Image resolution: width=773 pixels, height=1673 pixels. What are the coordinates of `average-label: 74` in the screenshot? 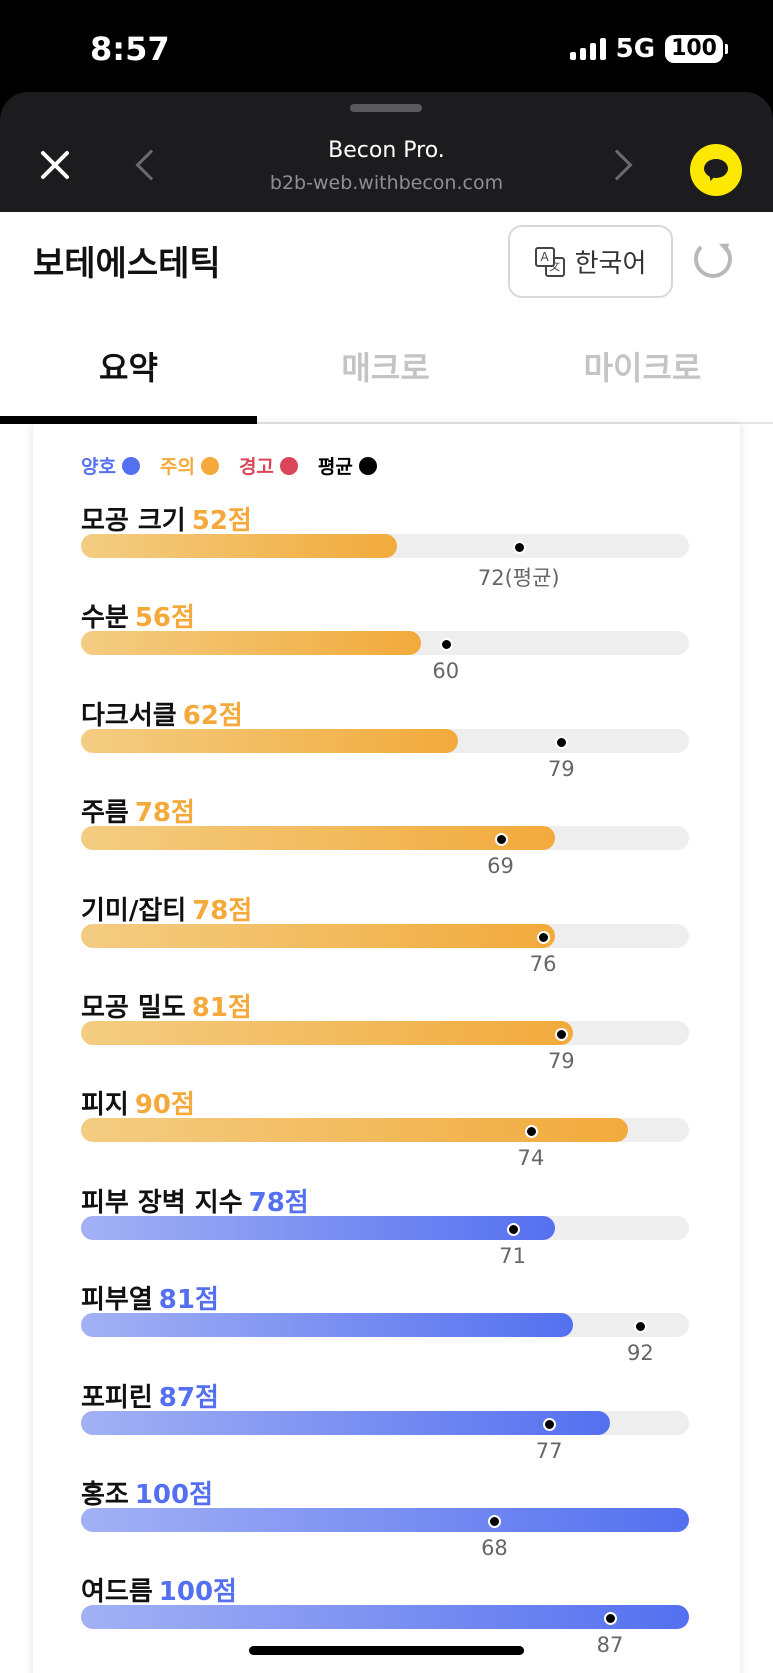 It's located at (531, 1158).